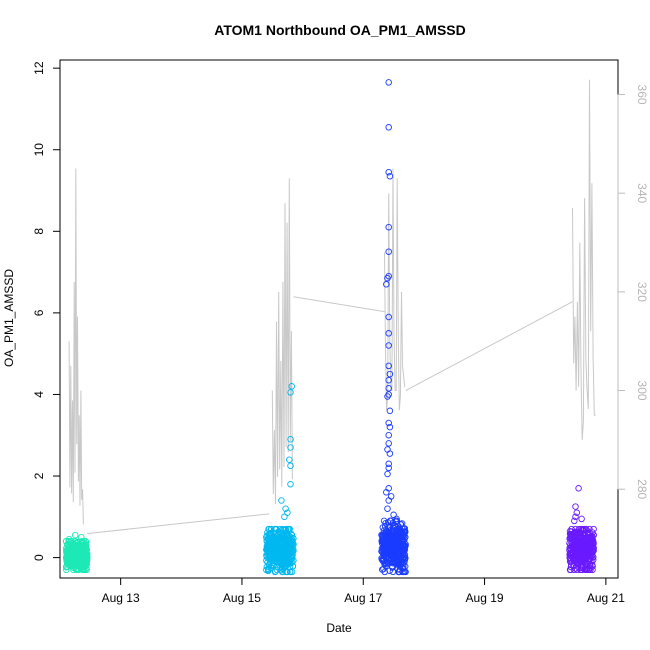 Image resolution: width=650 pixels, height=650 pixels. What do you see at coordinates (39, 394) in the screenshot?
I see `y-tick-label: 4` at bounding box center [39, 394].